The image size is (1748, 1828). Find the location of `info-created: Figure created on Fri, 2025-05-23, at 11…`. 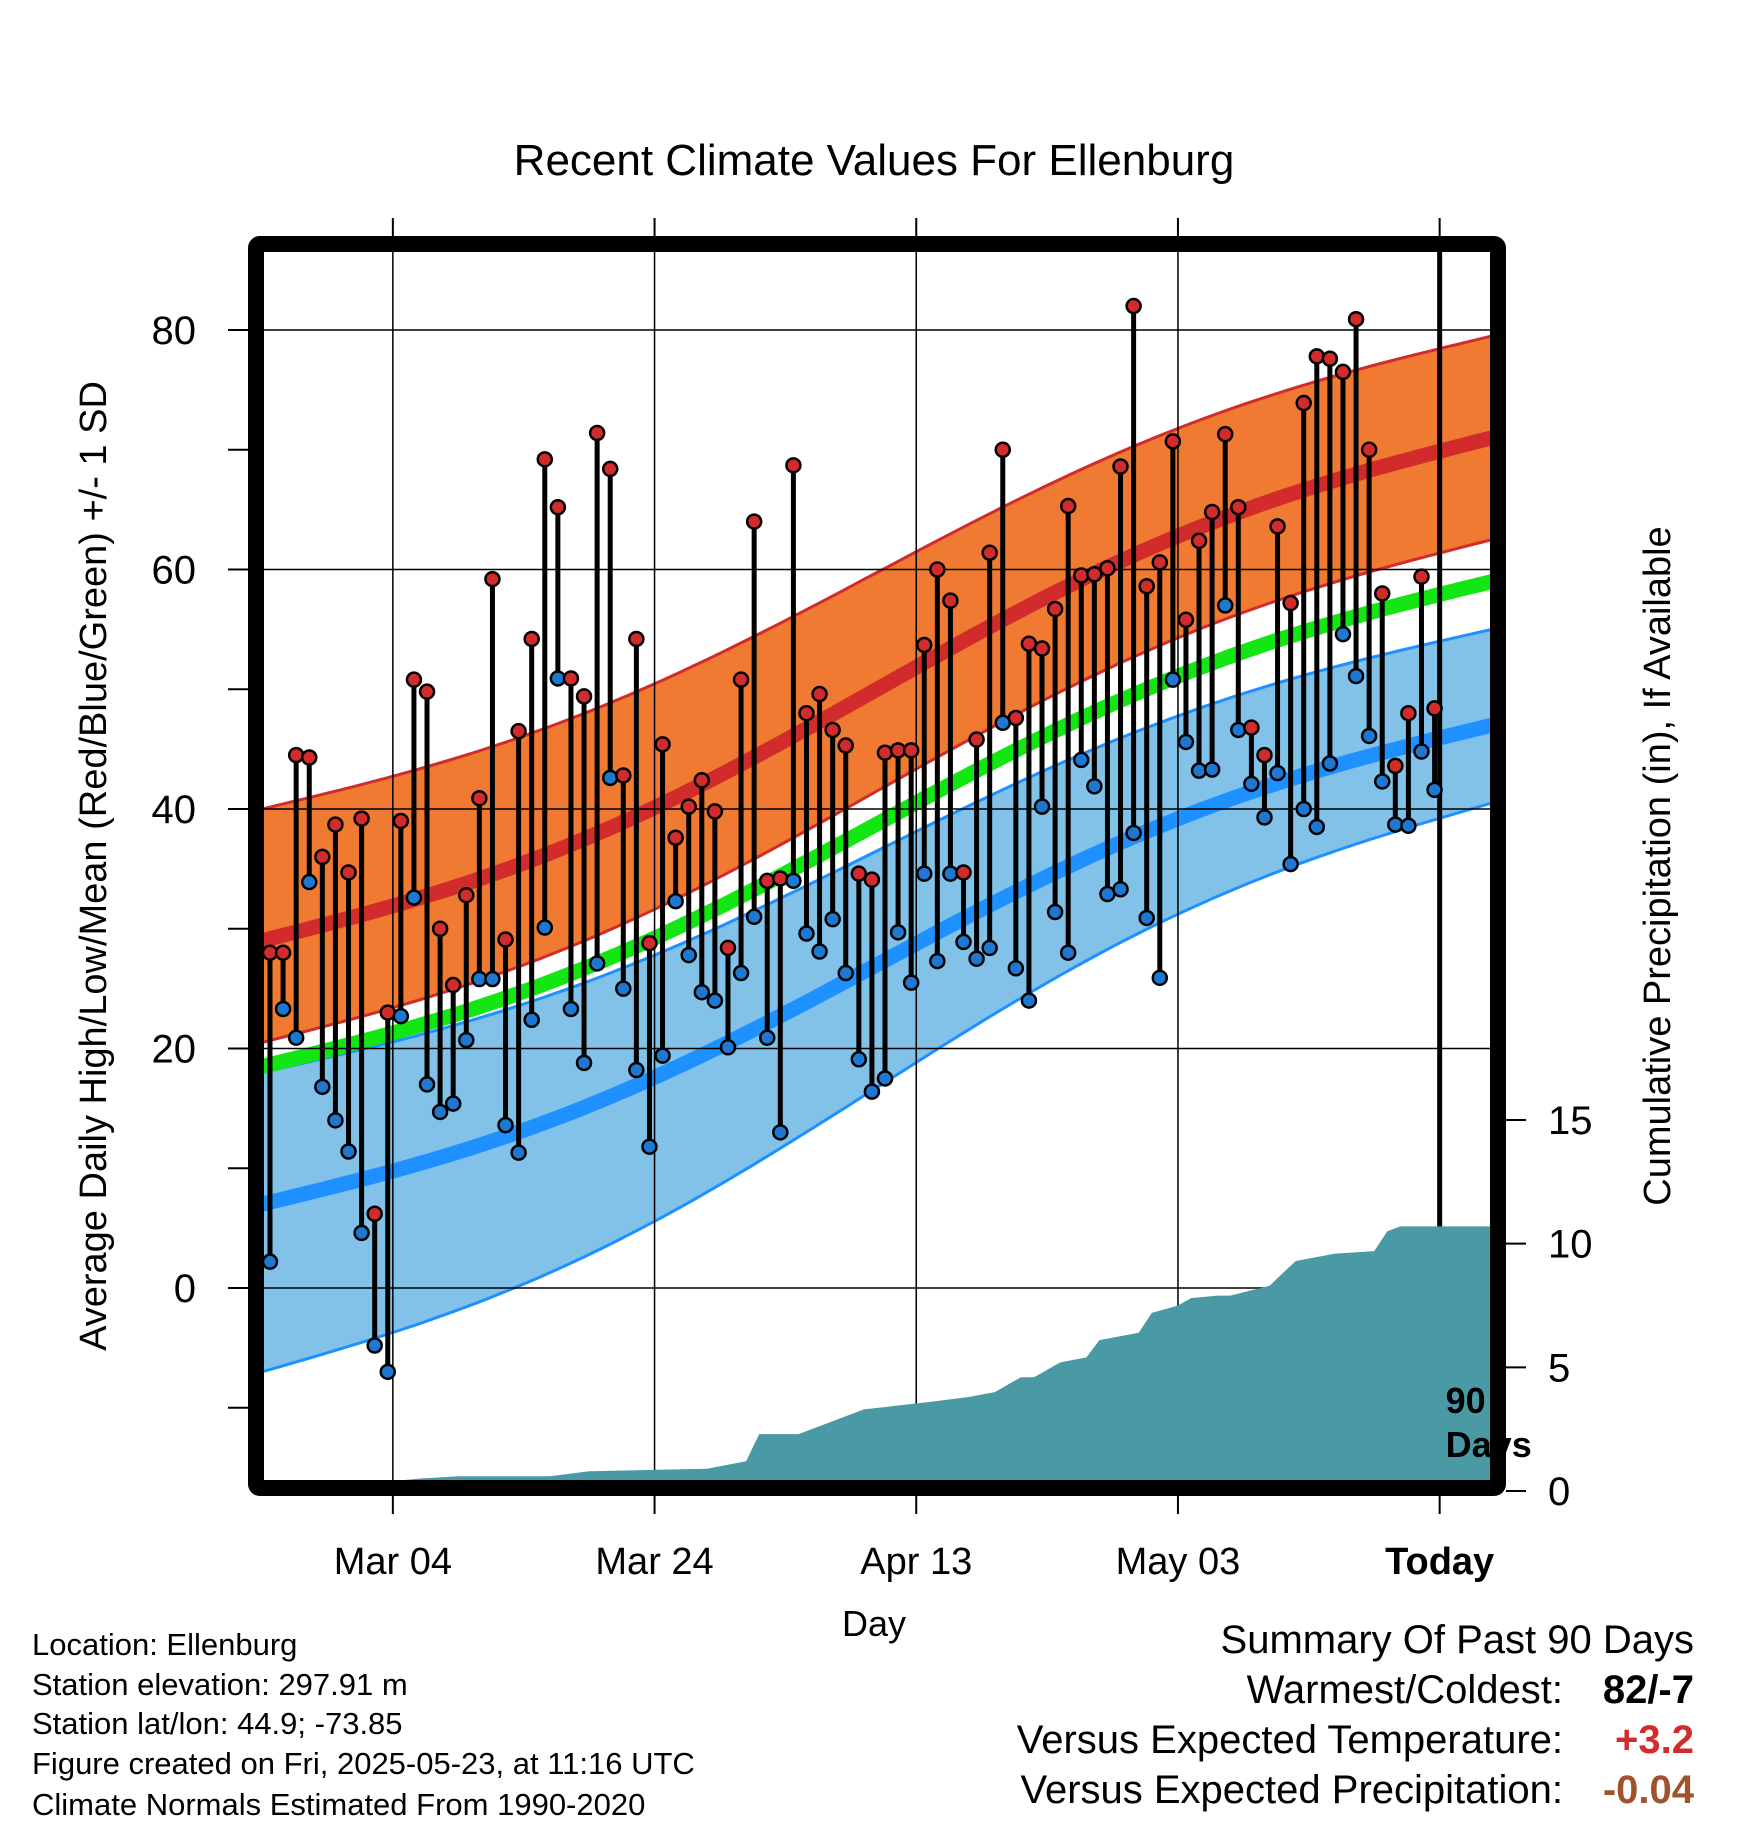

info-created: Figure created on Fri, 2025-05-23, at 11… is located at coordinates (363, 1763).